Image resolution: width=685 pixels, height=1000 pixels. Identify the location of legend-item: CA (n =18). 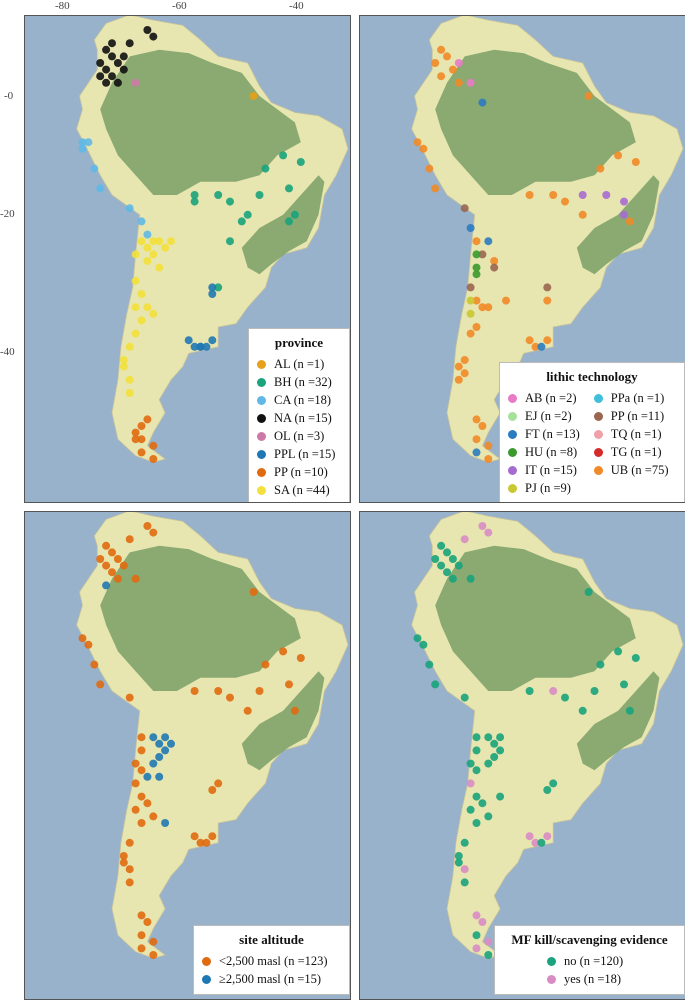
(299, 400).